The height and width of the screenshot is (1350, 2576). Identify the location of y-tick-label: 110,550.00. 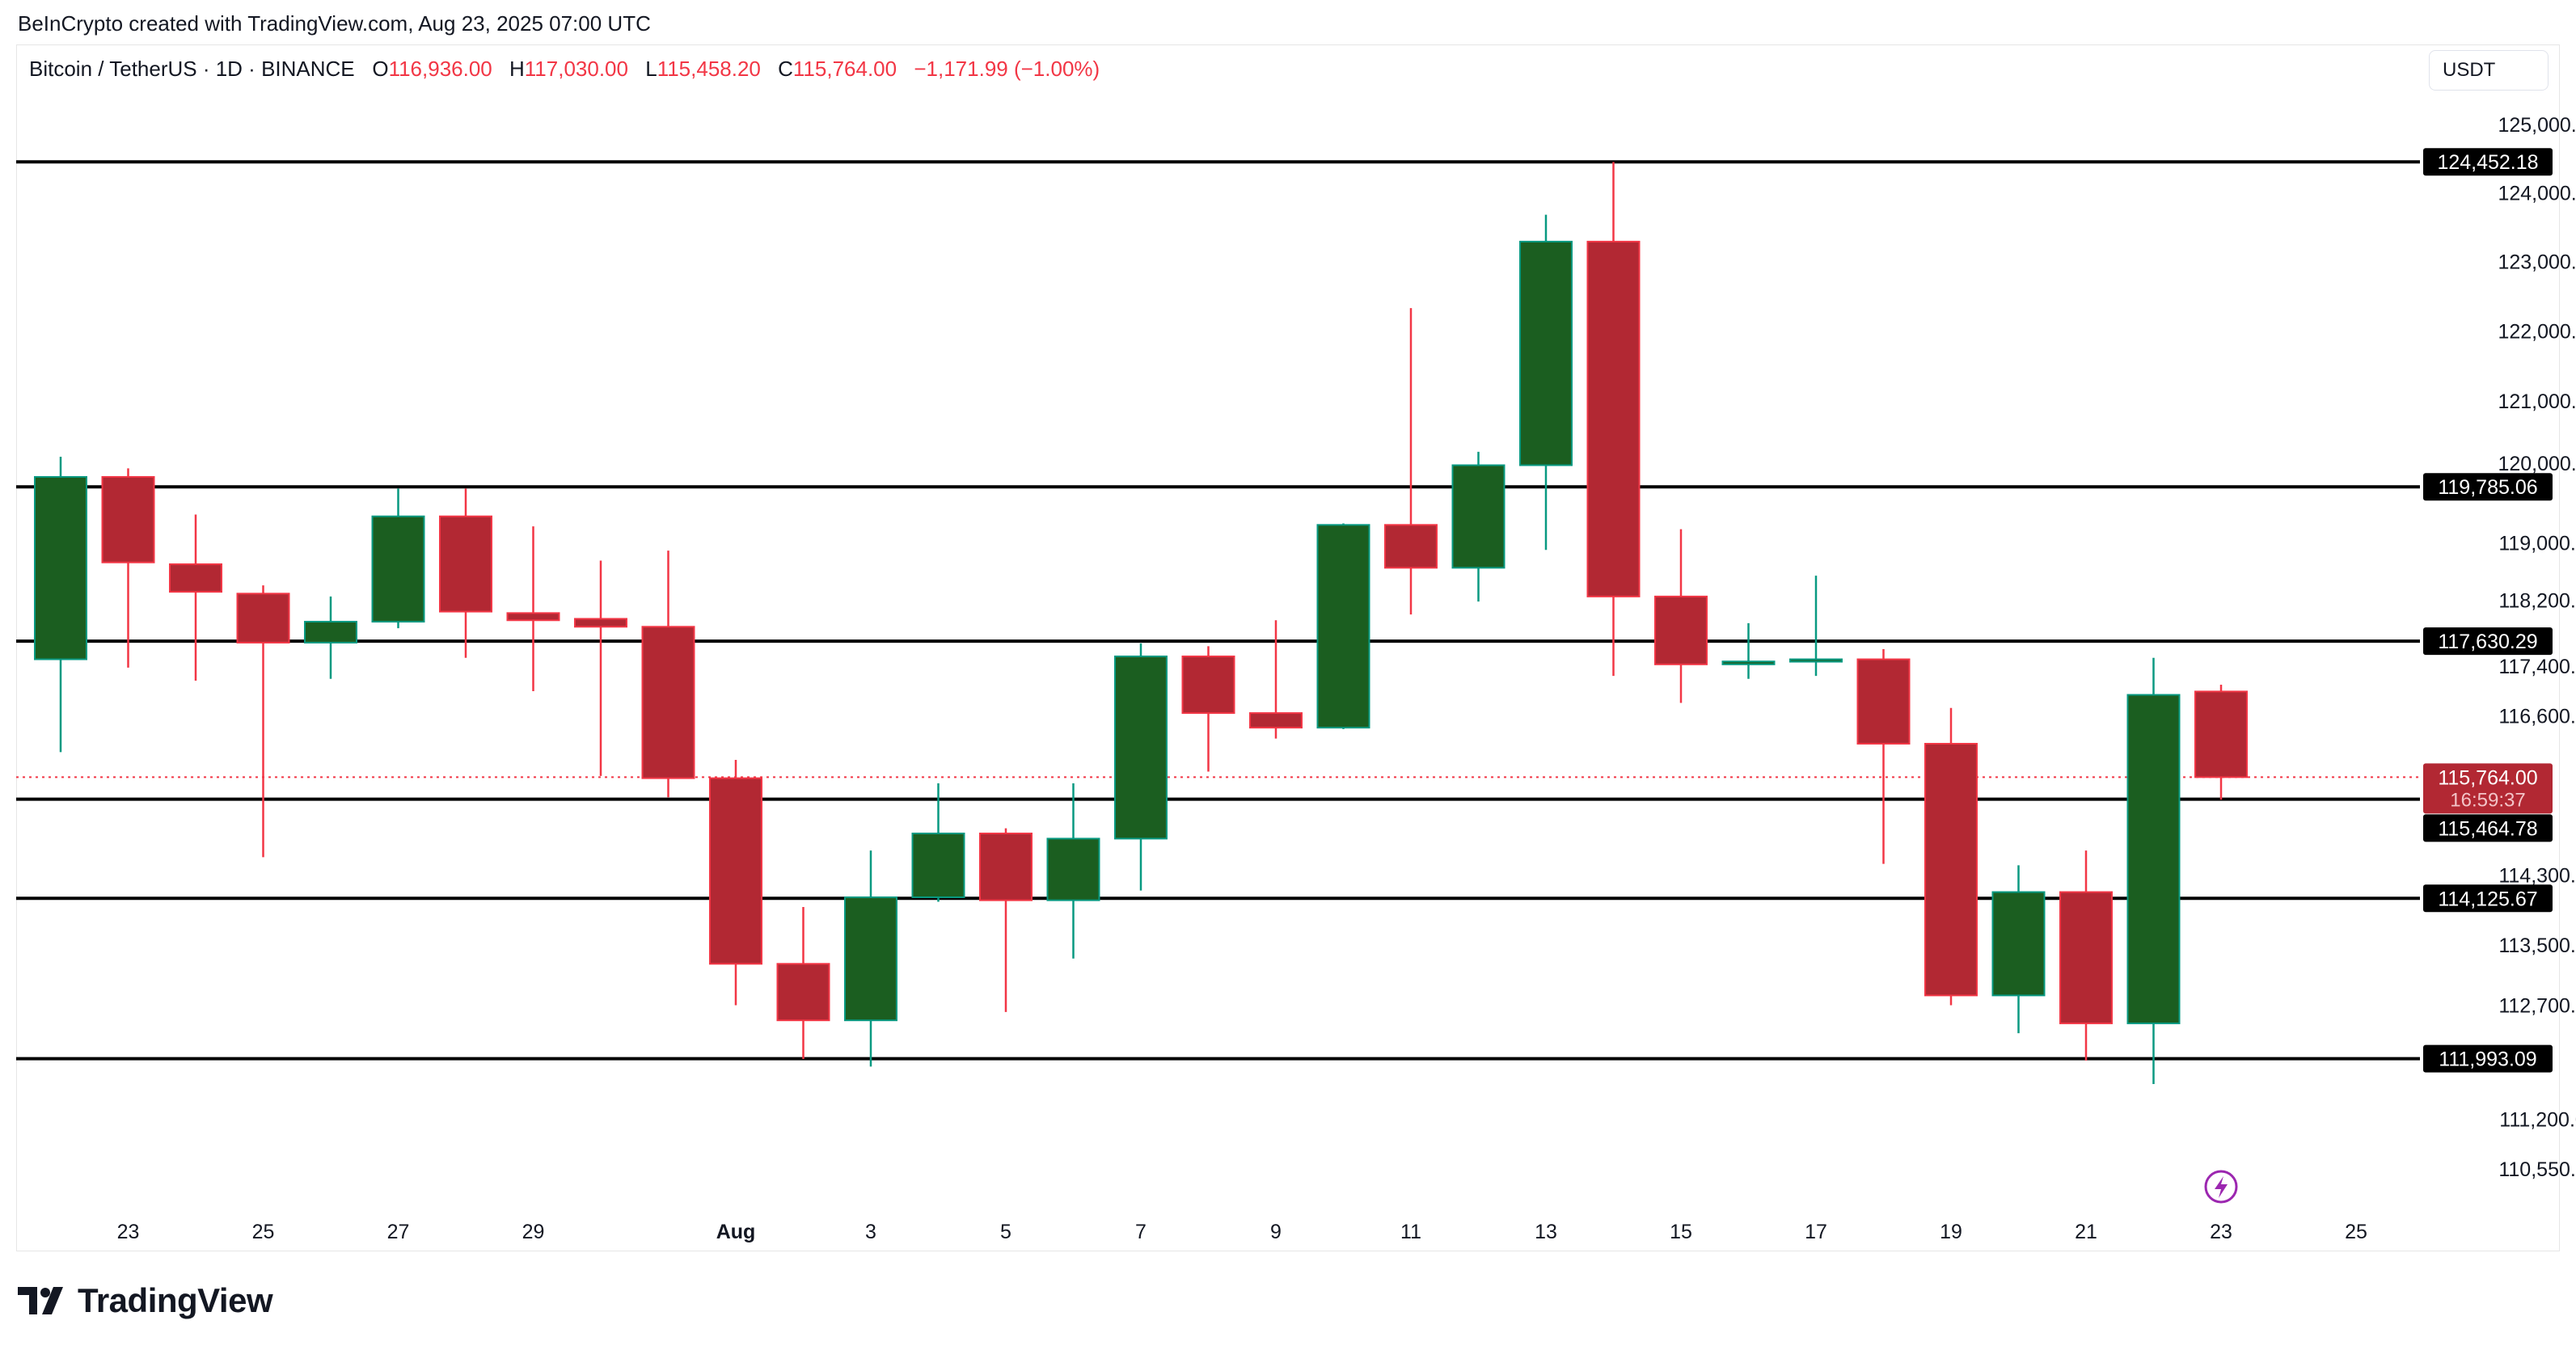
(2537, 1169).